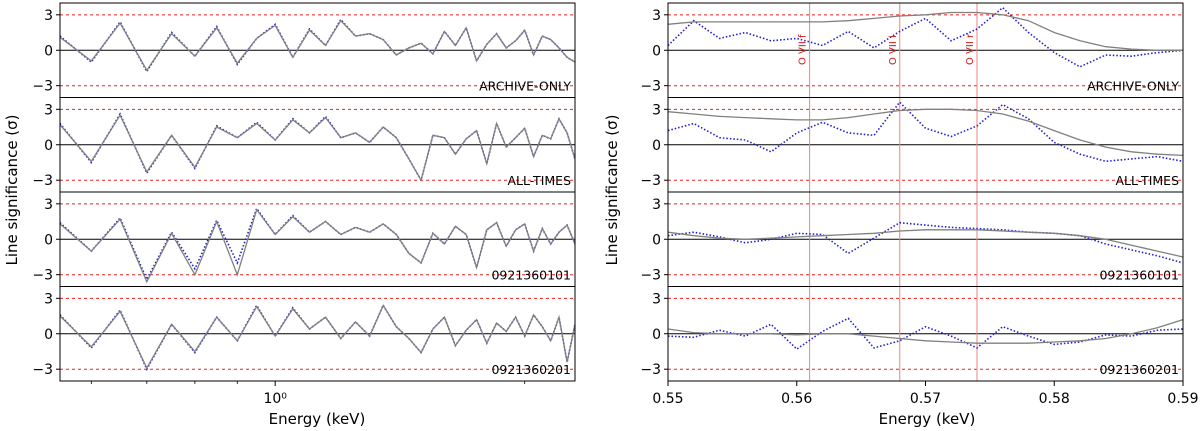  I want to click on panel-left-2: −3 0 3 ALL-TIMES, so click(304, 145).